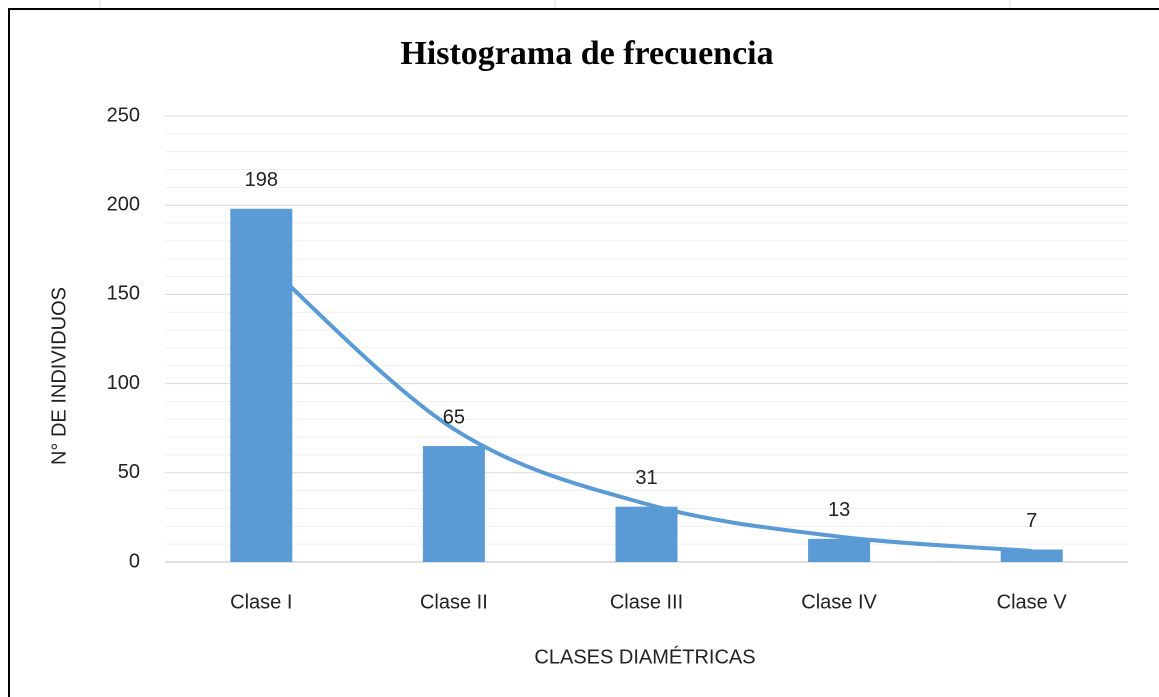 The width and height of the screenshot is (1159, 697). Describe the element at coordinates (59, 376) in the screenshot. I see `y-axis-title: N° DE INDIVIDUOS` at that location.